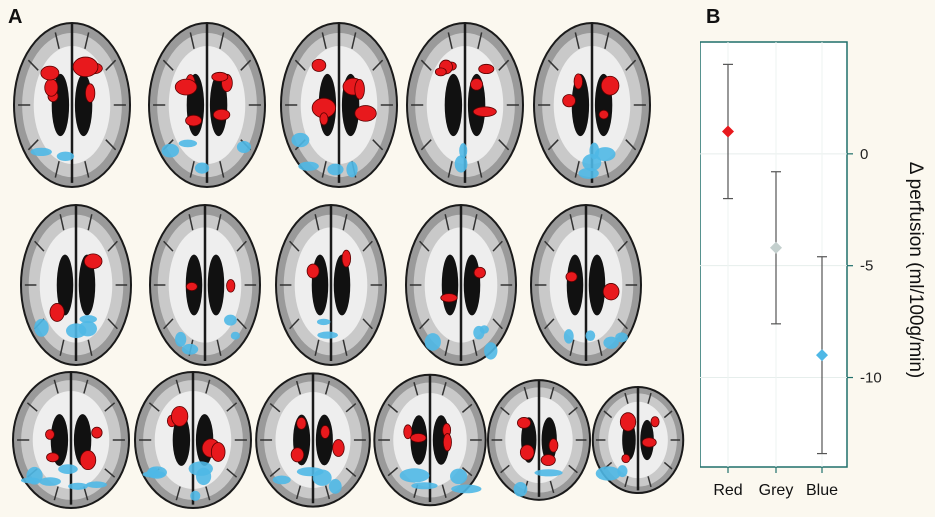 The image size is (935, 517). I want to click on y-axis-title: Δ perfusion (ml/100g/min), so click(915, 270).